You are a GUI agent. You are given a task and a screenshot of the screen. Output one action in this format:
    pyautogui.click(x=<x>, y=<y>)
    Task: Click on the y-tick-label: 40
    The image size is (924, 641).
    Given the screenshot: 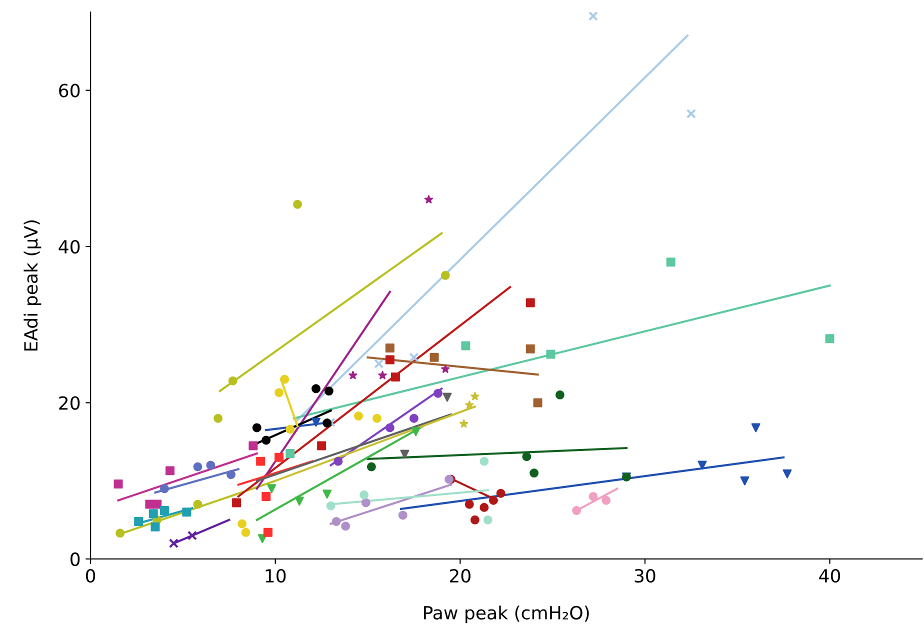 What is the action you would take?
    pyautogui.click(x=69, y=247)
    